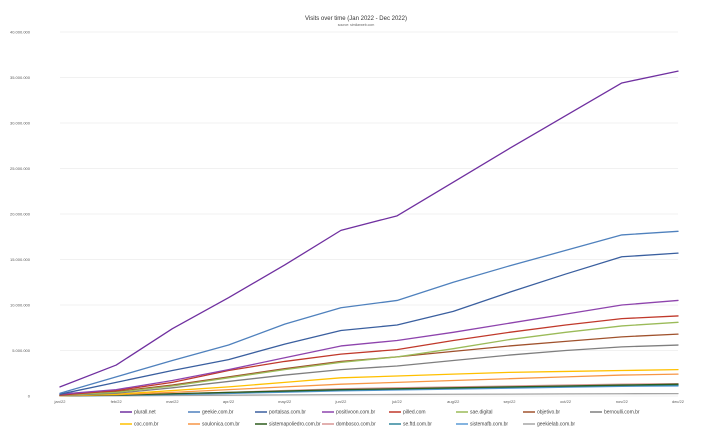 This screenshot has height=445, width=712. Describe the element at coordinates (417, 425) in the screenshot. I see `legend-label: se.ftd.com.br` at that location.